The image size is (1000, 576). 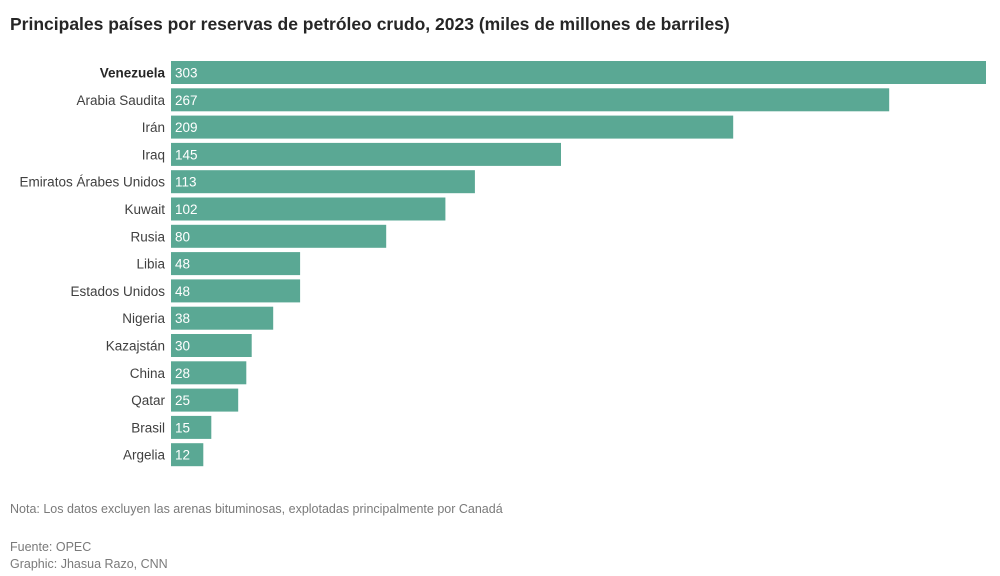 I want to click on value-label-1: 267, so click(x=186, y=100).